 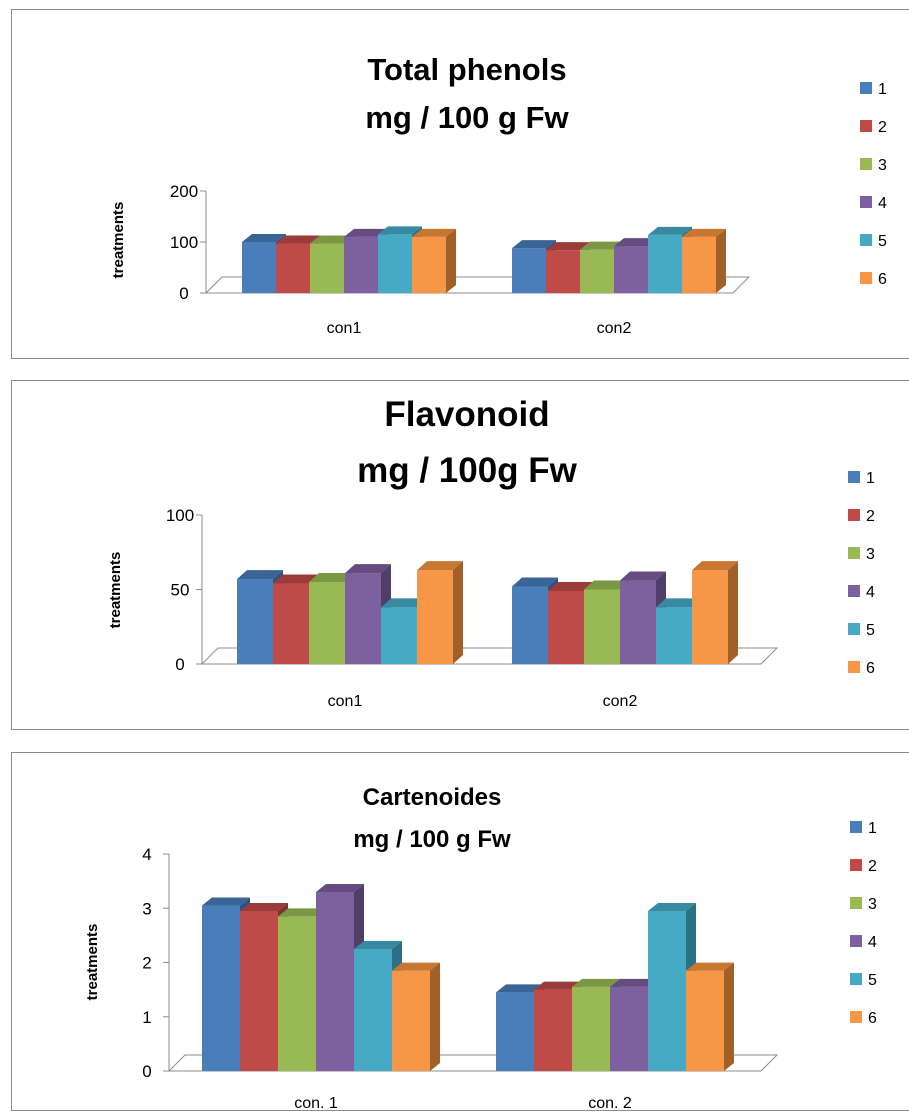 What do you see at coordinates (432, 797) in the screenshot?
I see `chart-title-line: Cartenoides` at bounding box center [432, 797].